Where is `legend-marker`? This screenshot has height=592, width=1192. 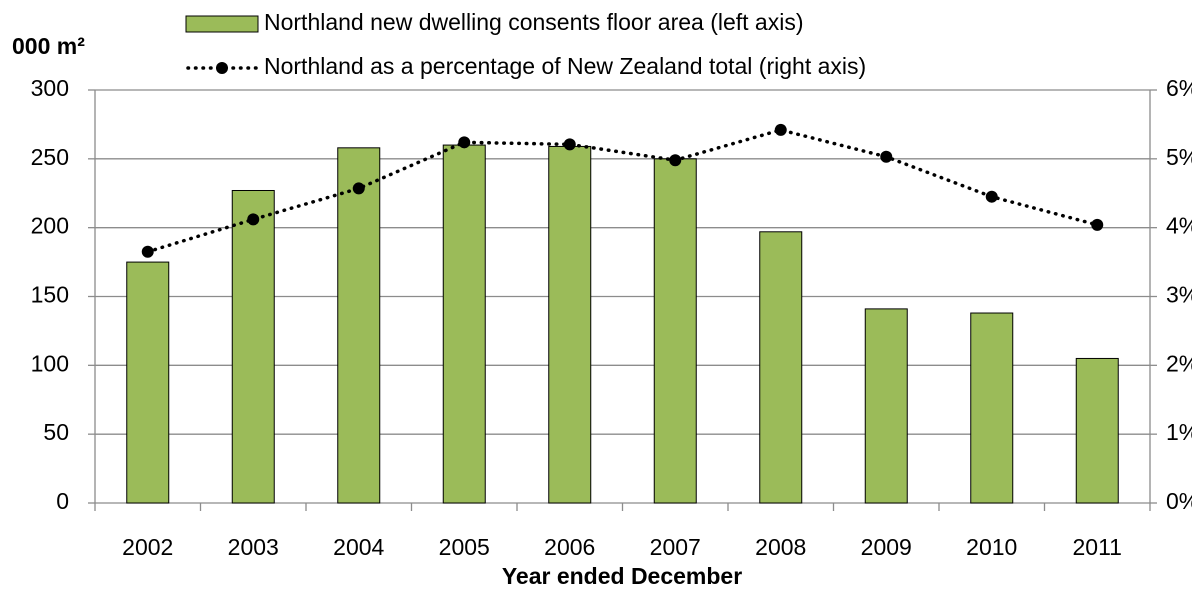 legend-marker is located at coordinates (222, 68).